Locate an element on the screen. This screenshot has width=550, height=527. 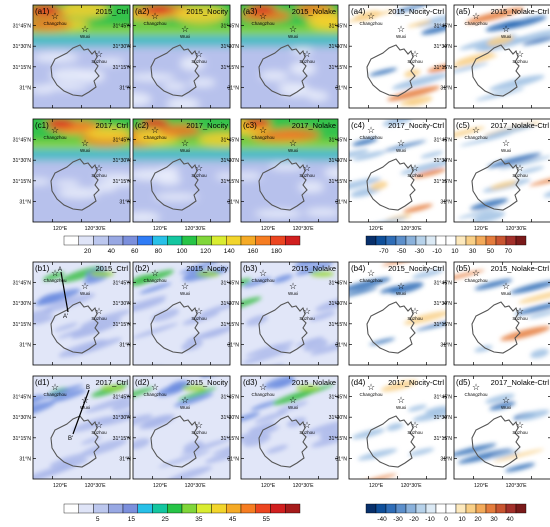
colorbar-bottom-diff: -40 -30 -20 -10 0 10 20 30 40 is located at coordinates (446, 513).